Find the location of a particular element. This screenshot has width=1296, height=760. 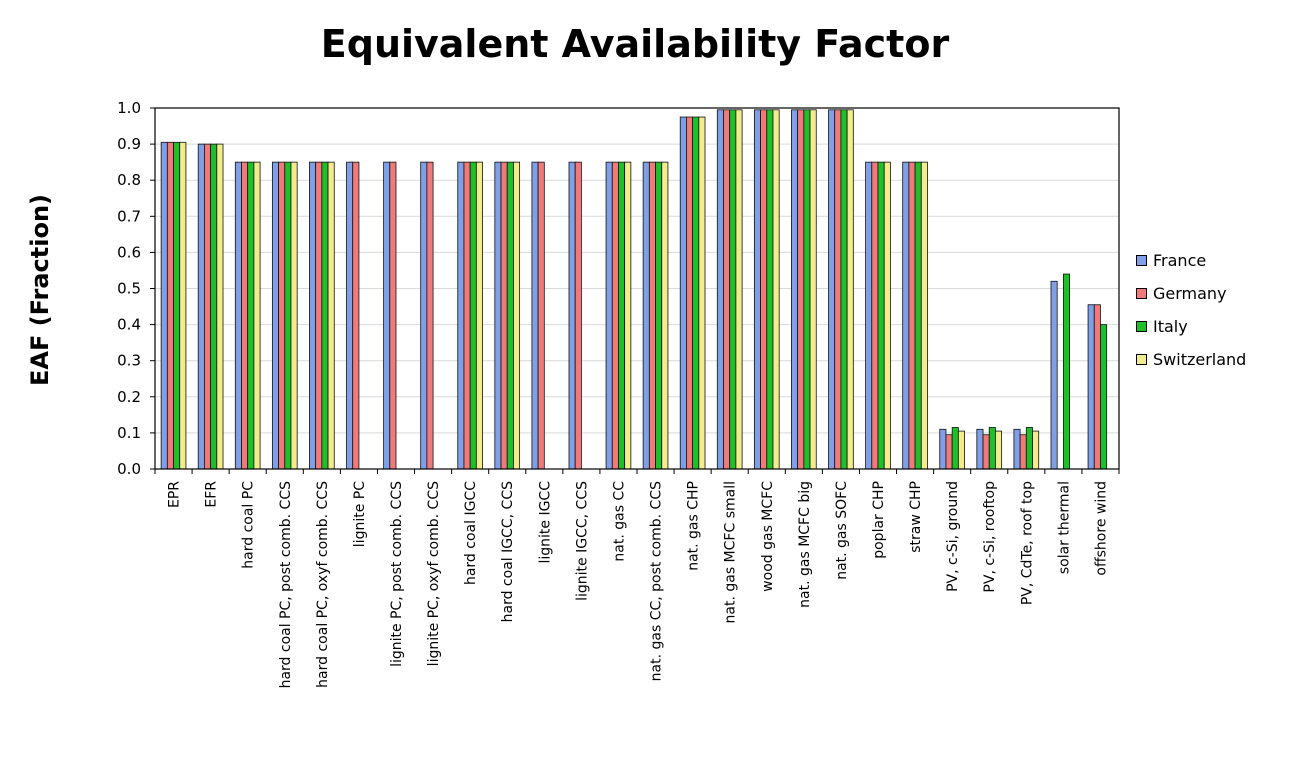

y-tick-label: 0.4 is located at coordinates (129, 325).